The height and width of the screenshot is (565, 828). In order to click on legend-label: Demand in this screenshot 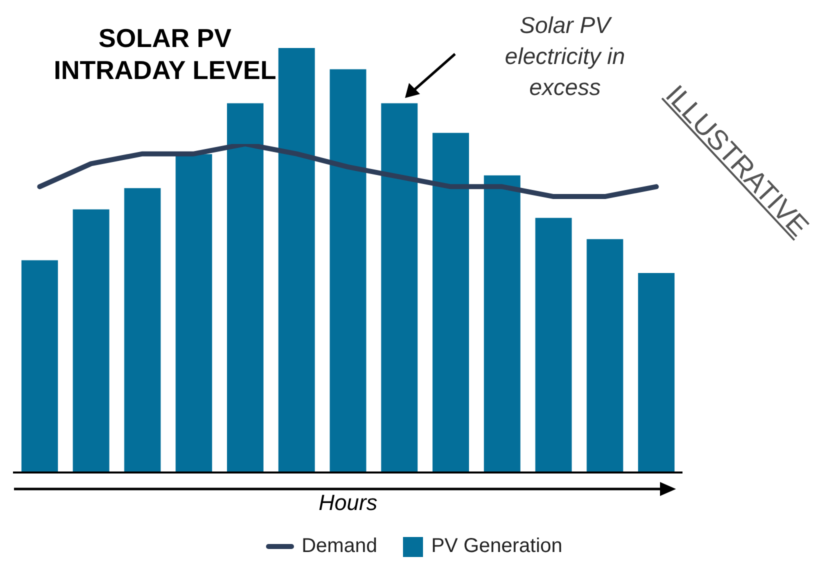, I will do `click(340, 546)`.